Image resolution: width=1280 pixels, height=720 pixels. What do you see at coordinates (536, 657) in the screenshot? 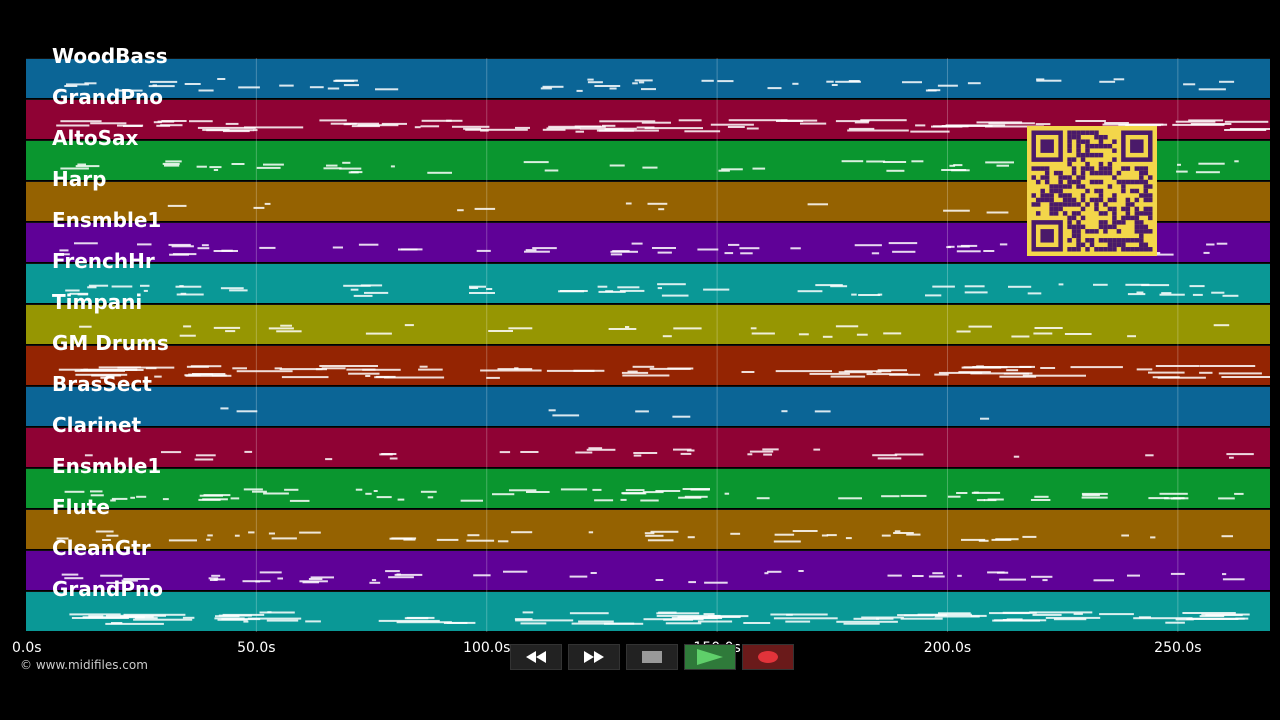
I see `rewind-button` at bounding box center [536, 657].